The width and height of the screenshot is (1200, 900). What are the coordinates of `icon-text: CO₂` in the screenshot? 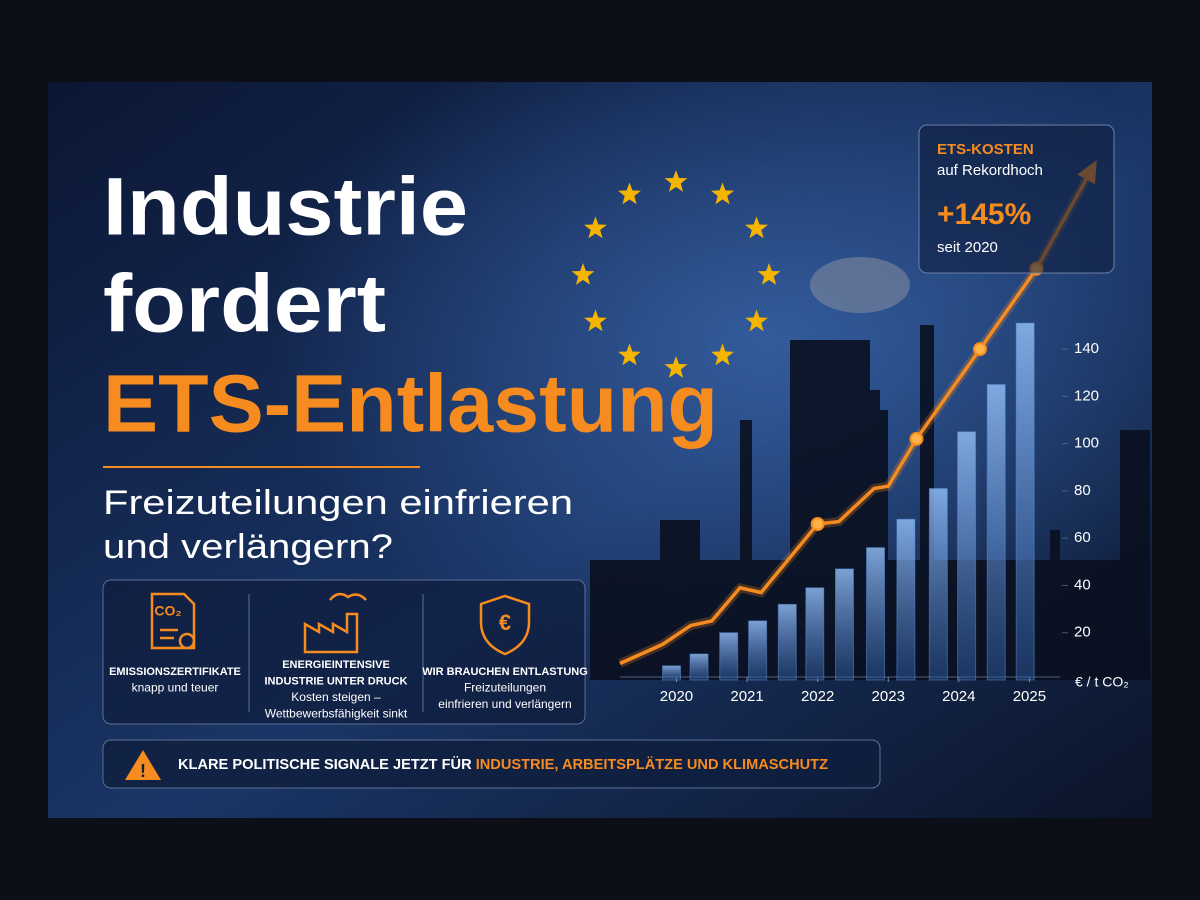 It's located at (167, 611).